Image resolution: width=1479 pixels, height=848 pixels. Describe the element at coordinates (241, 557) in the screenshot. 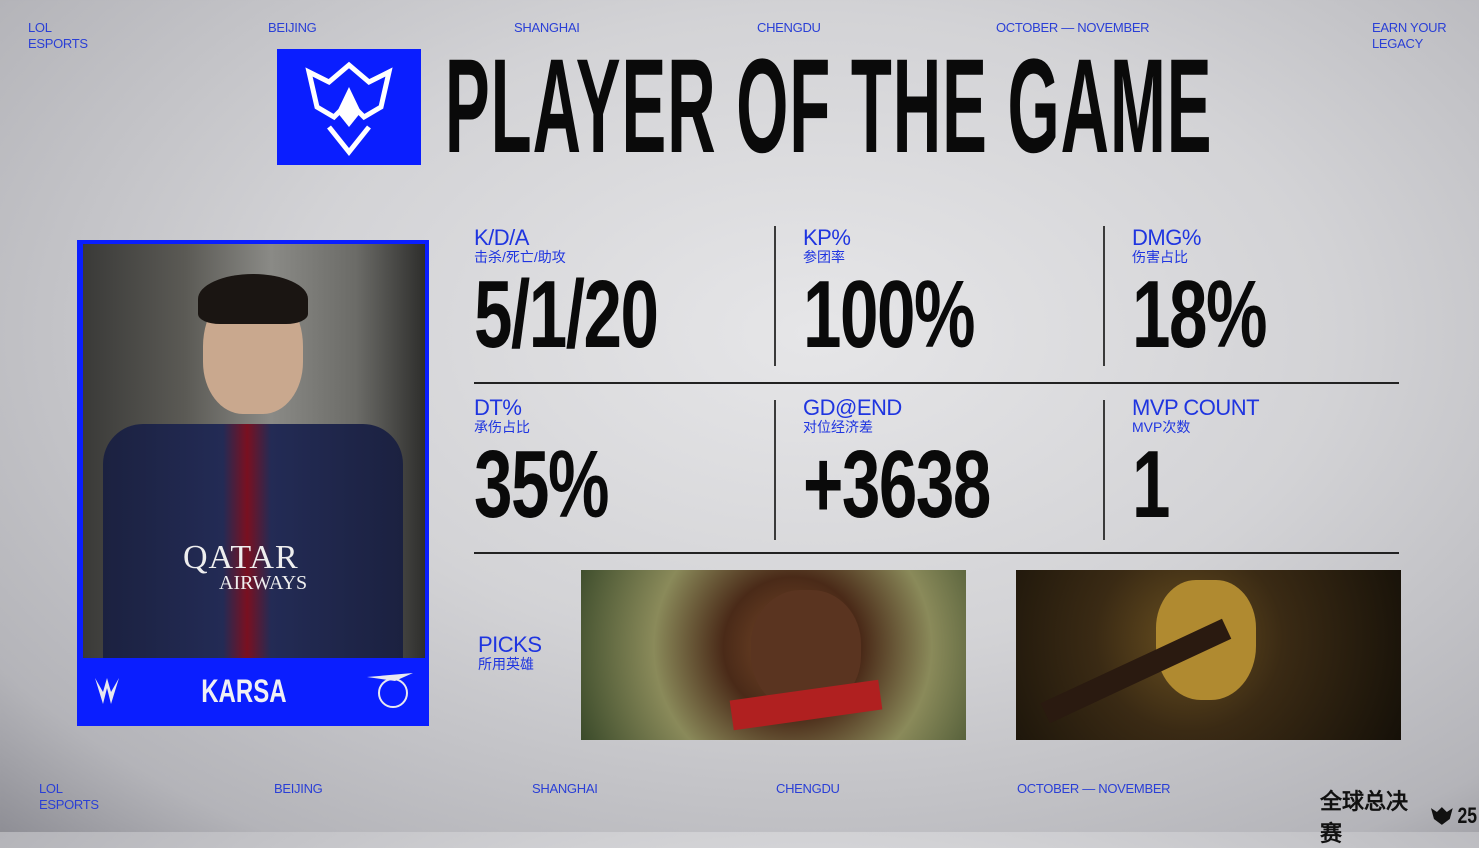

I see `jersey-sponsor: QATAR` at that location.